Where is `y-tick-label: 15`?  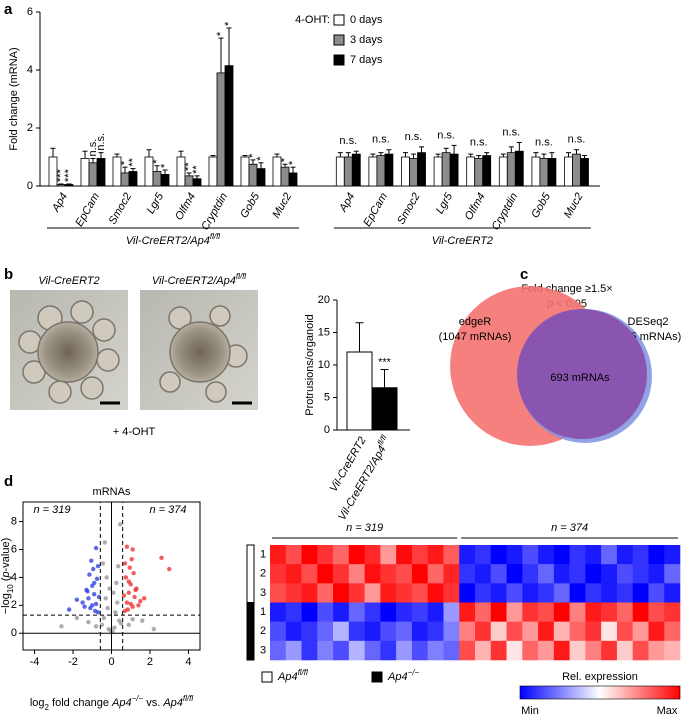 y-tick-label: 15 is located at coordinates (324, 332).